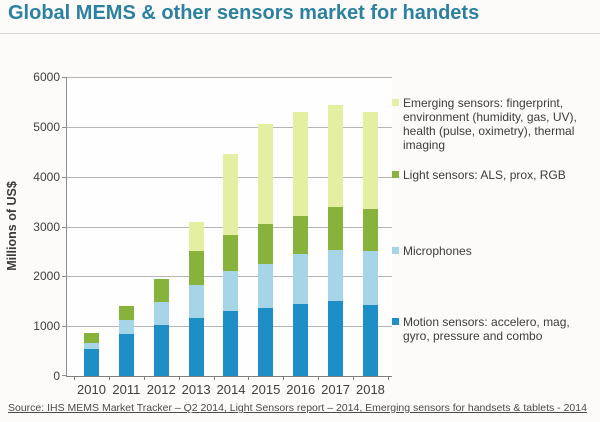 Image resolution: width=600 pixels, height=422 pixels. I want to click on legend-label-microphones: Microphones, so click(437, 251).